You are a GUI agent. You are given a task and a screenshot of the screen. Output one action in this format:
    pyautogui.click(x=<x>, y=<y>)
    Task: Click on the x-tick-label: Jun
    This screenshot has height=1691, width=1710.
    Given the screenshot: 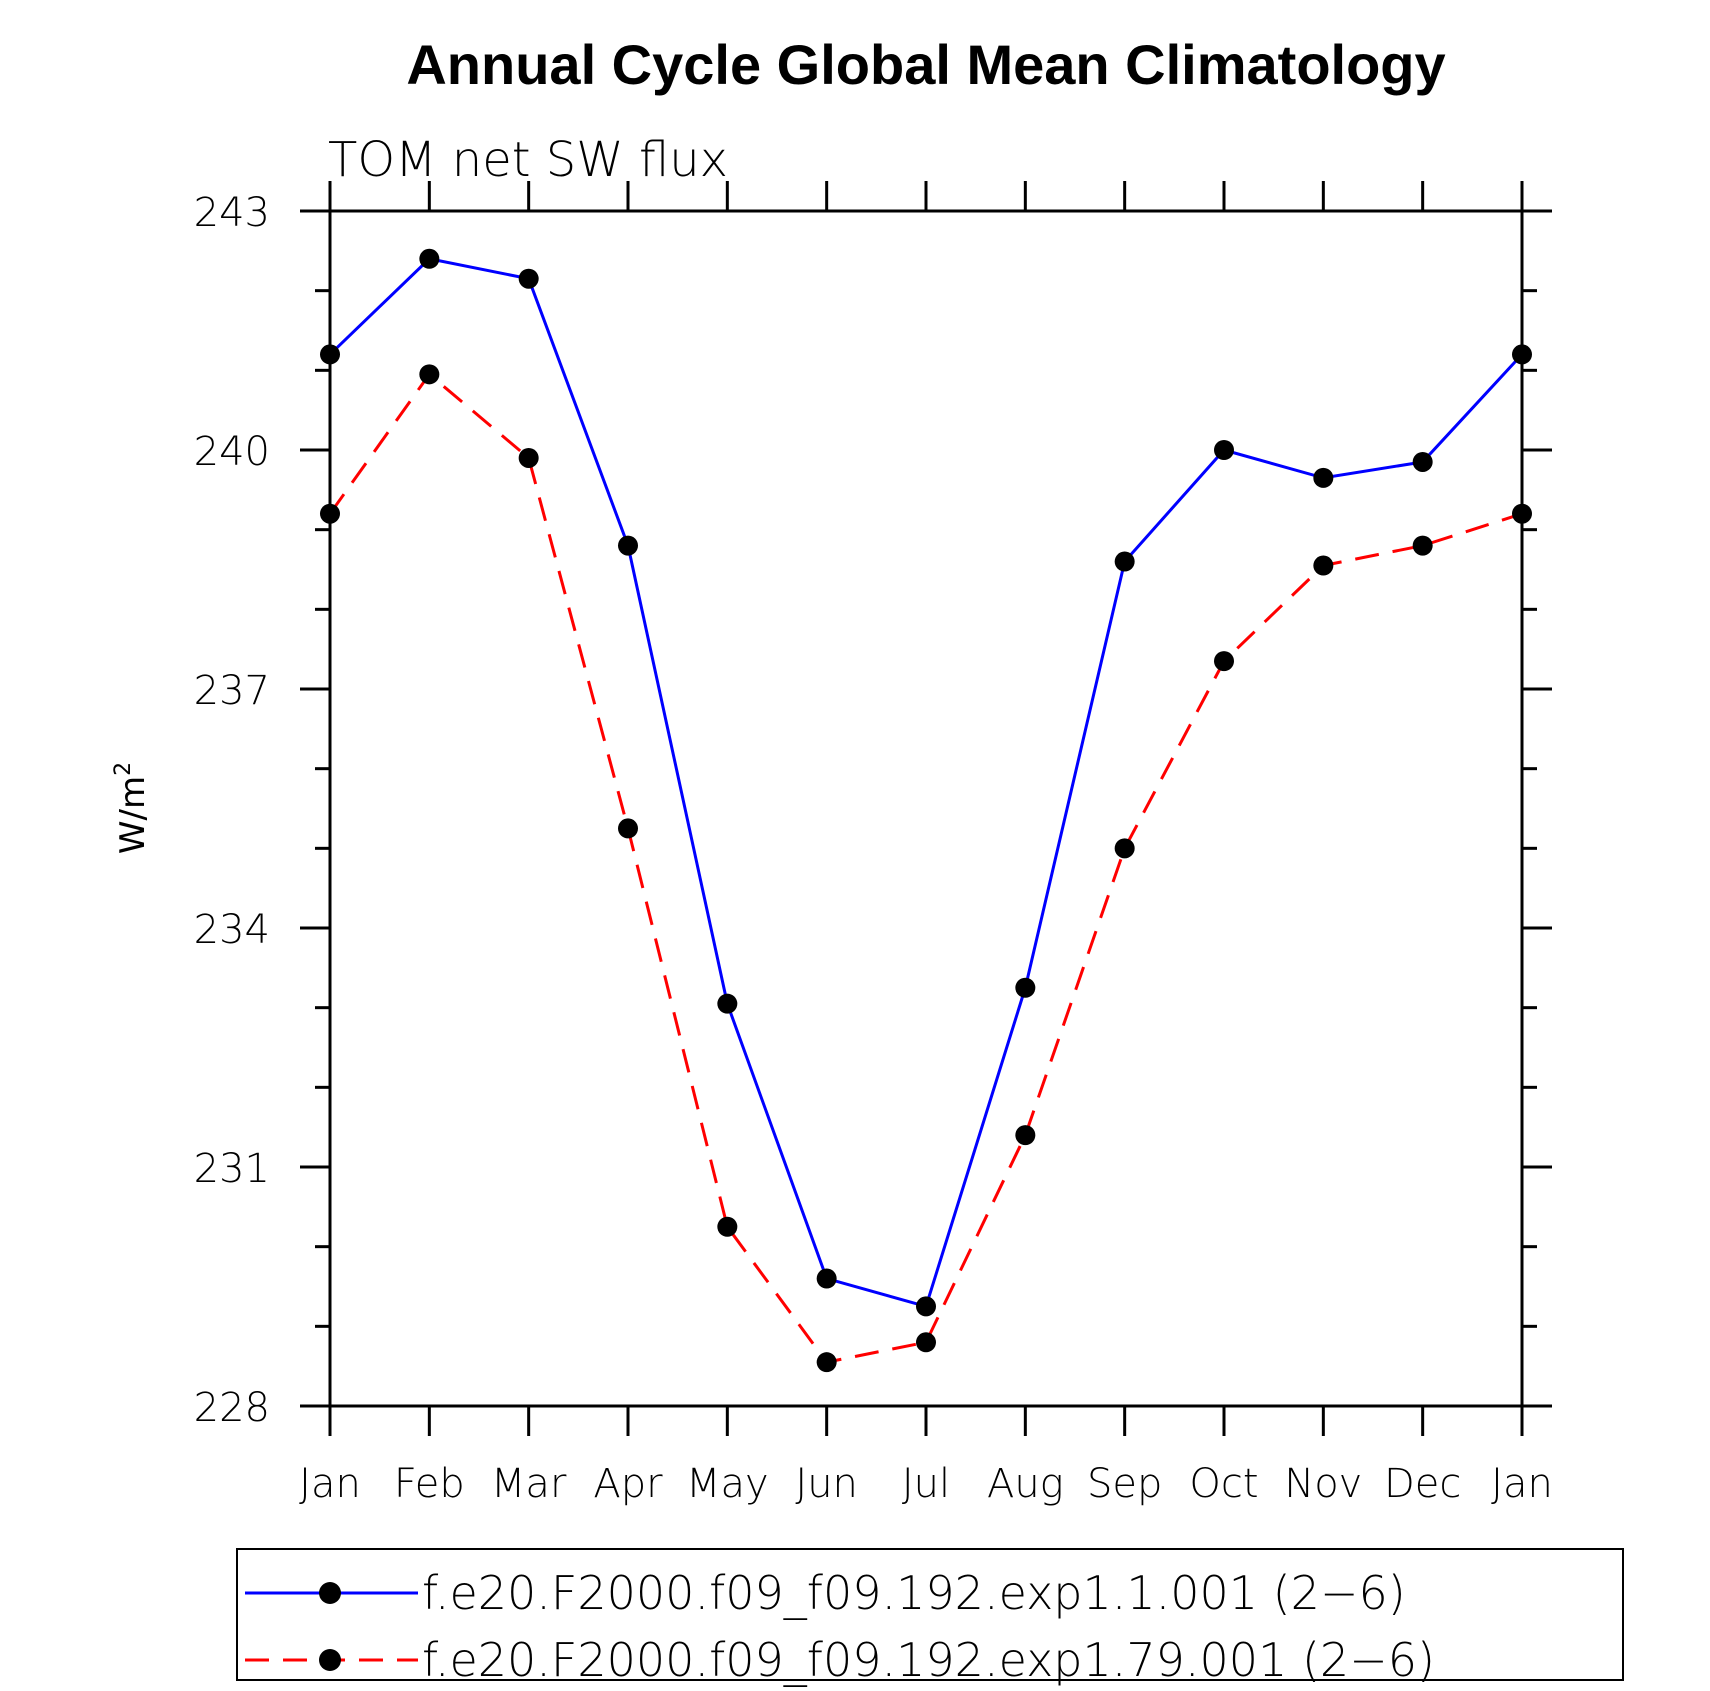 What is the action you would take?
    pyautogui.click(x=826, y=1484)
    